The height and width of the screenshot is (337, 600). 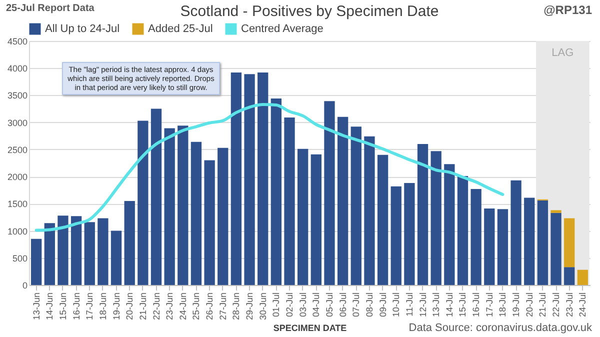 What do you see at coordinates (20, 258) in the screenshot?
I see `y-tick-label: 500` at bounding box center [20, 258].